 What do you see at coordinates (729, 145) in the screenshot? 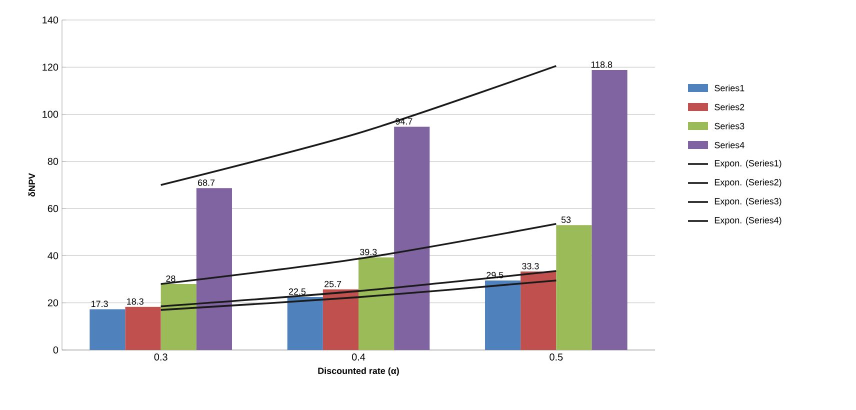
I see `legend-label: Series4` at bounding box center [729, 145].